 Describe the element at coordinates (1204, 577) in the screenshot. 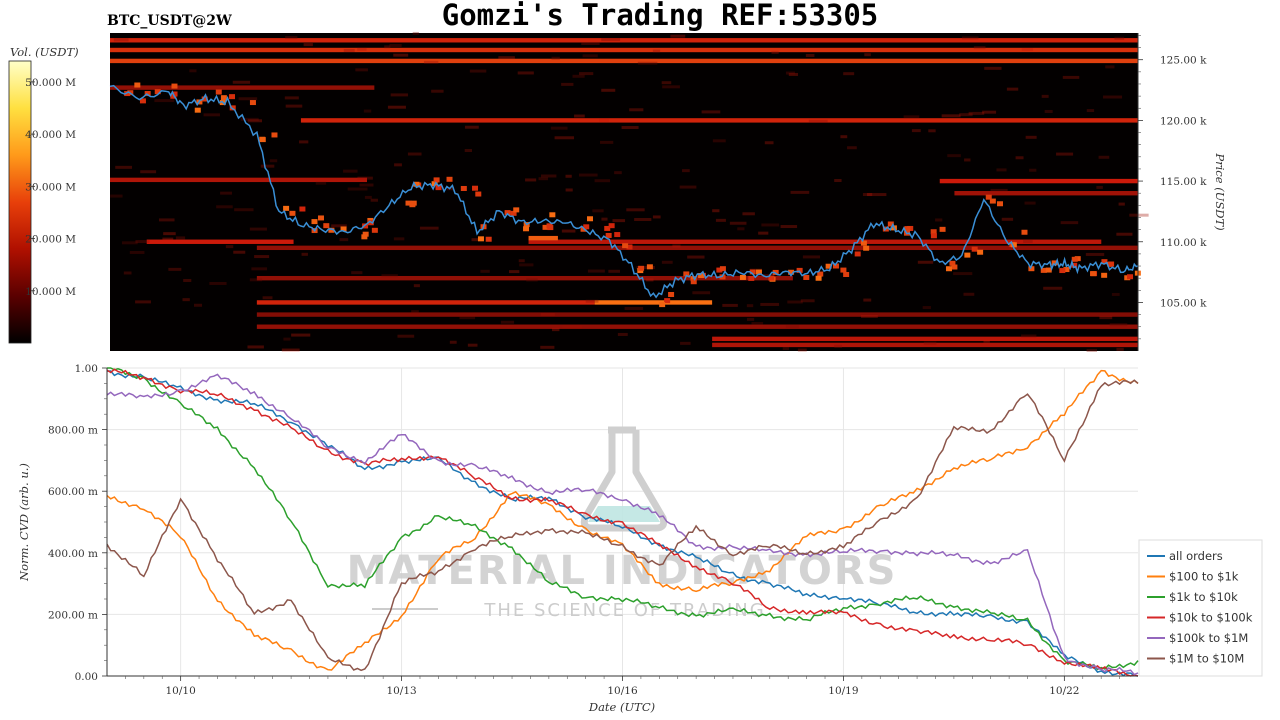

I see `legend-entry-label: $100 to $1k` at that location.